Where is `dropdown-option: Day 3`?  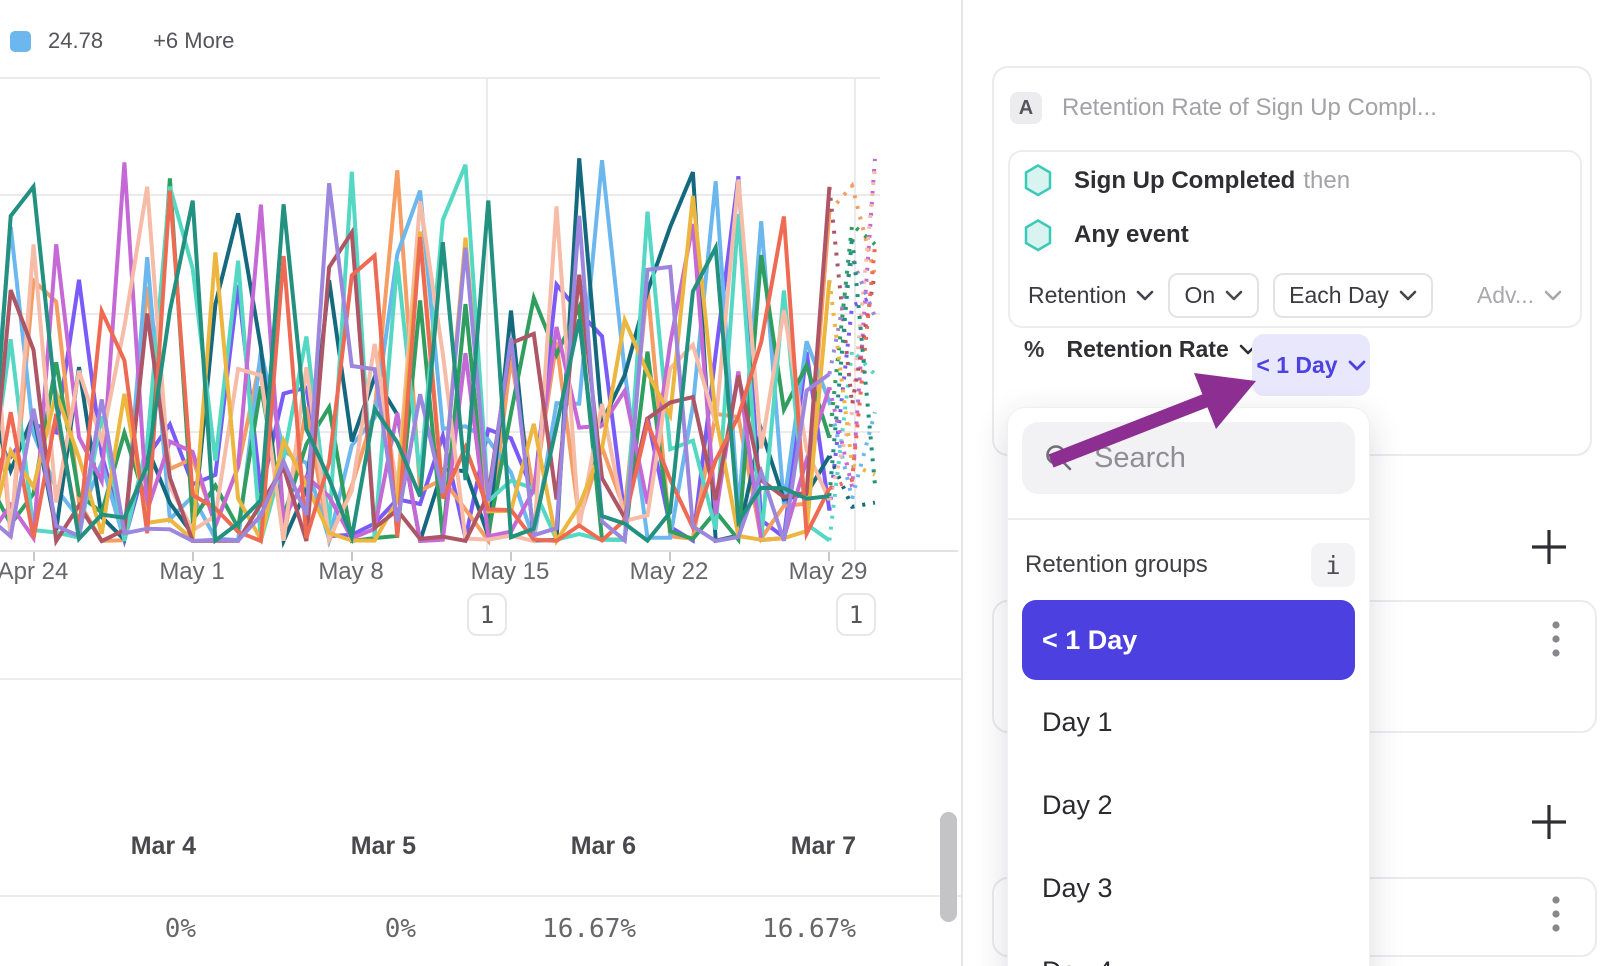
dropdown-option: Day 3 is located at coordinates (1077, 888).